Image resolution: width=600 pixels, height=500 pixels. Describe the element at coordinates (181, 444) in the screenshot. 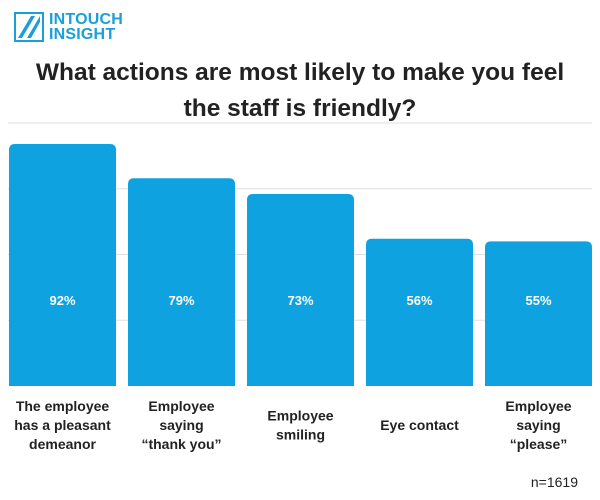

I see `category-label-line: “thank you”` at that location.